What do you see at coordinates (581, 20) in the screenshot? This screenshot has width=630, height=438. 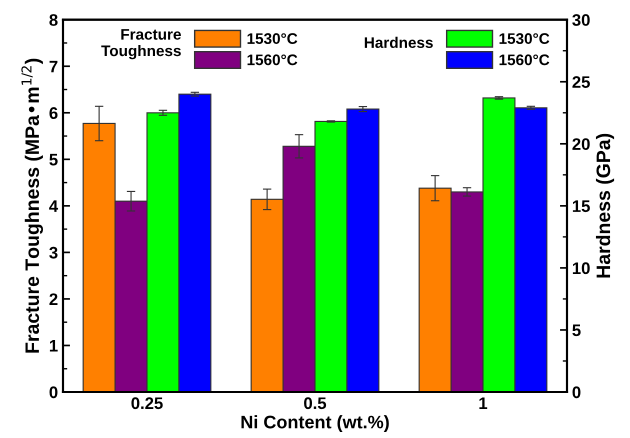 I see `y2-tick-label: 30` at bounding box center [581, 20].